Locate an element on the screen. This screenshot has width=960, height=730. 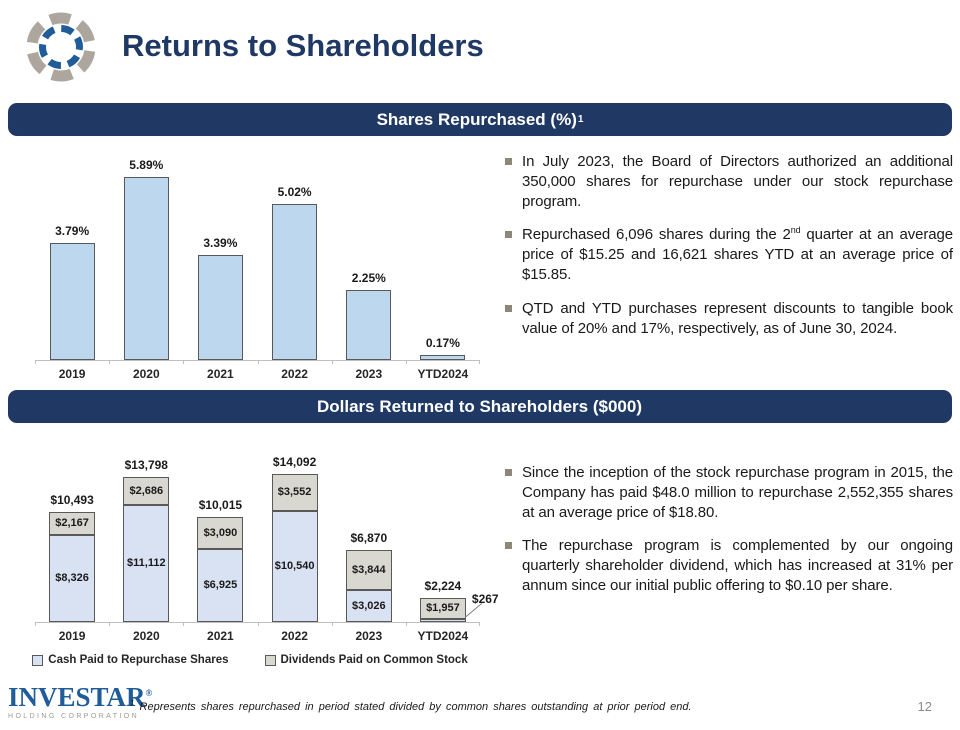
dollars-returned-segment-label: $1,957 is located at coordinates (443, 608).